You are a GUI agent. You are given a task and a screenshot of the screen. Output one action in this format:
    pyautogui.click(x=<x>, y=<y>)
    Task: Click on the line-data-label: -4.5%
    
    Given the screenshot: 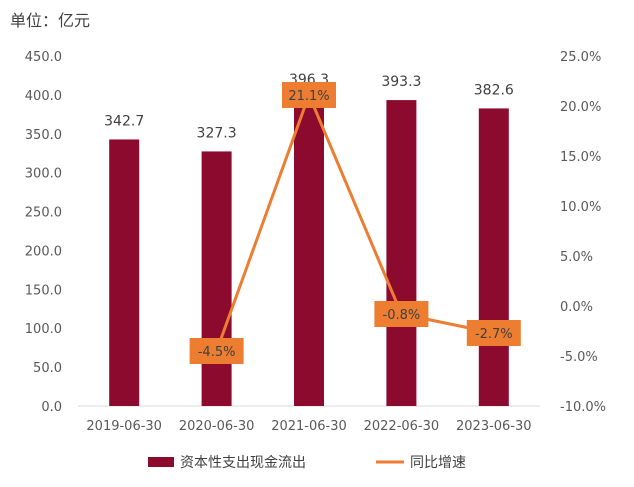 What is the action you would take?
    pyautogui.click(x=217, y=352)
    